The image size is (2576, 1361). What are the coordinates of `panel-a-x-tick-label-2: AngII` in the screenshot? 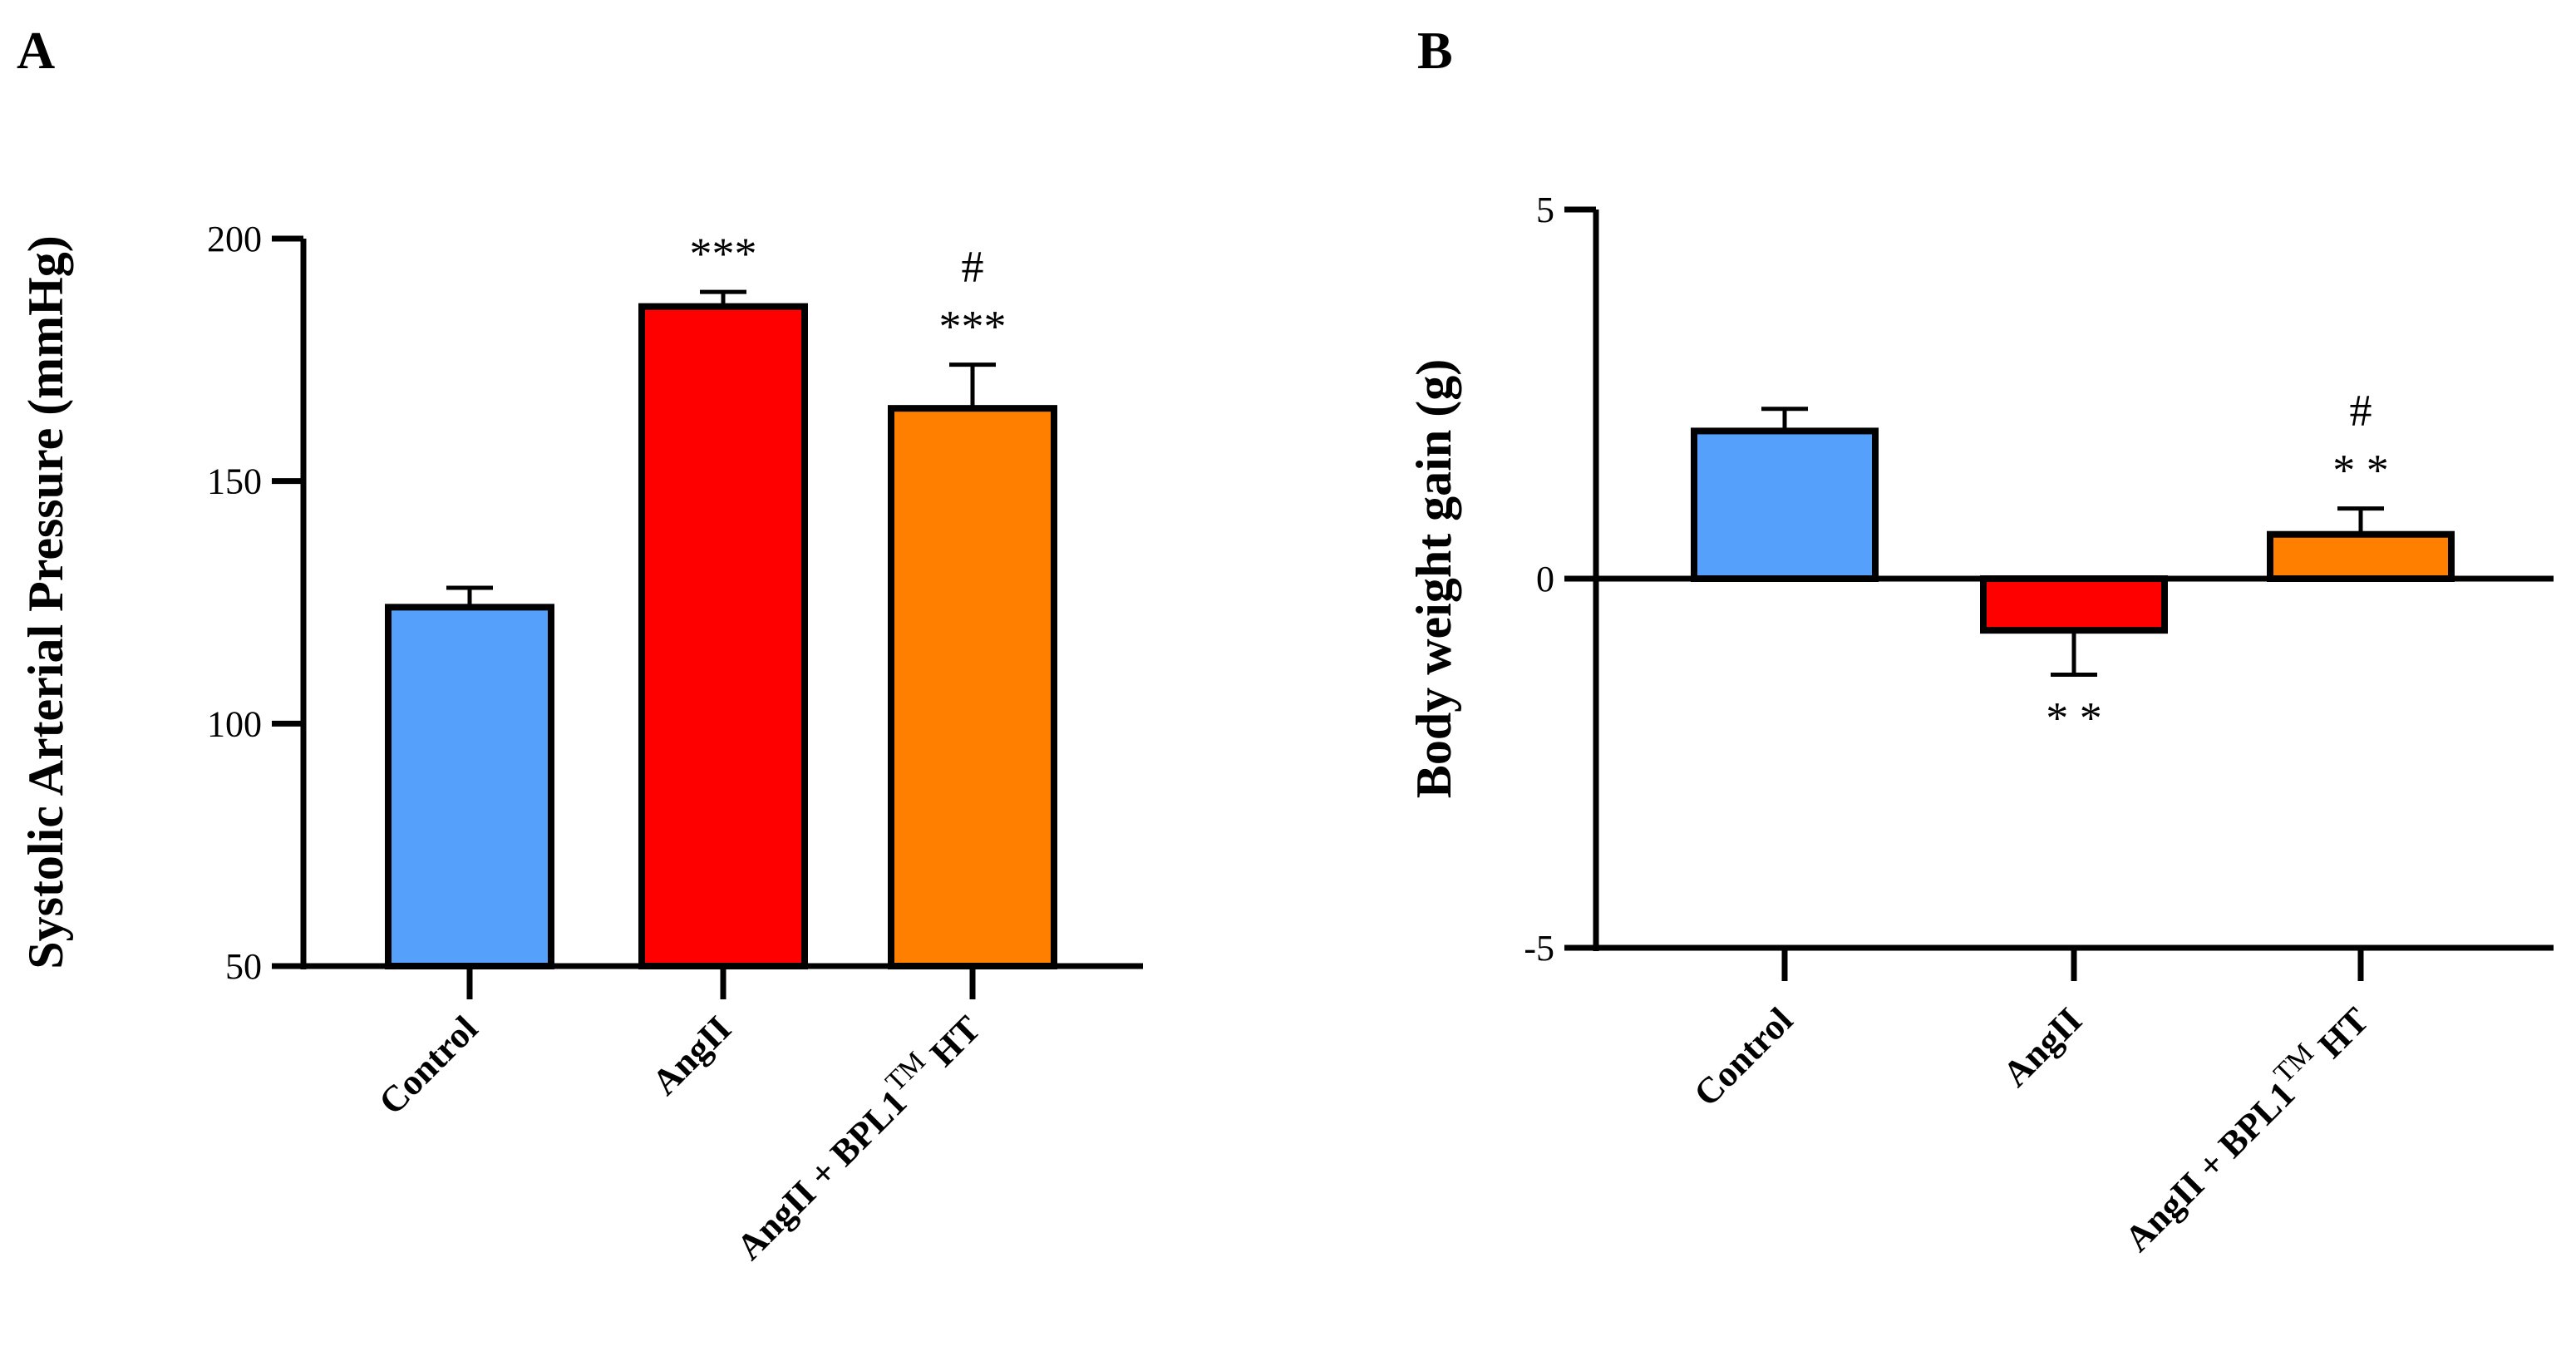 It's located at (691, 1055).